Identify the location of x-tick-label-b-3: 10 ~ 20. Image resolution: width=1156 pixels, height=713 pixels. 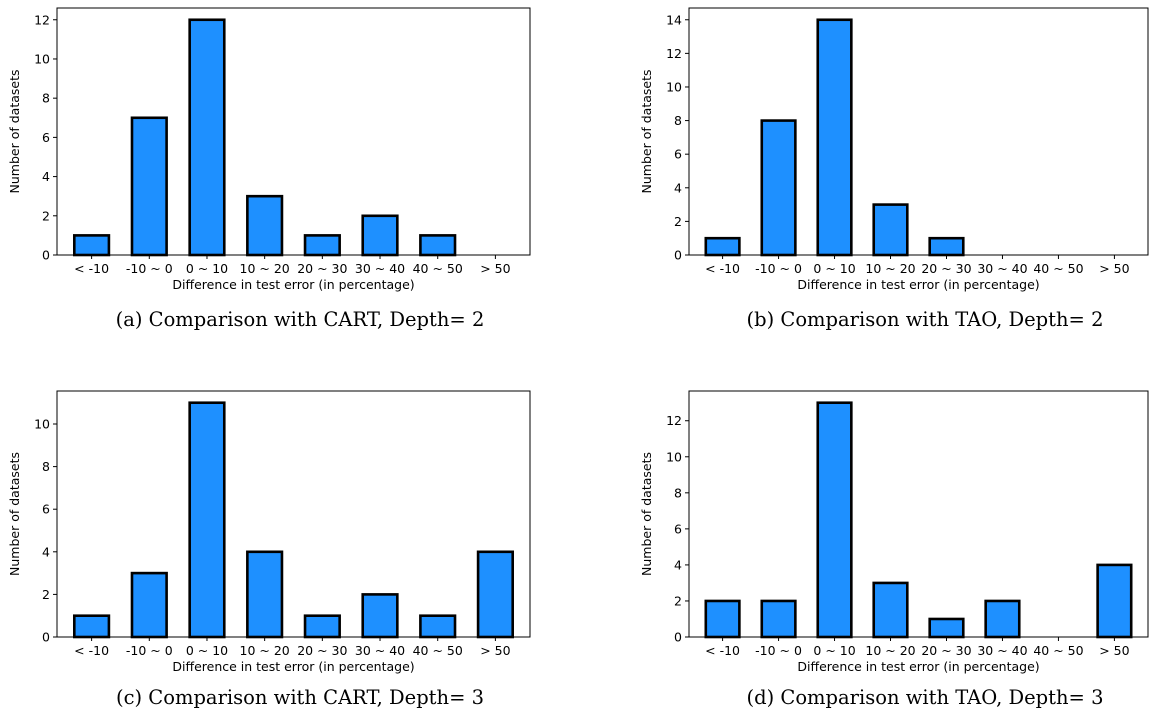
(890, 268).